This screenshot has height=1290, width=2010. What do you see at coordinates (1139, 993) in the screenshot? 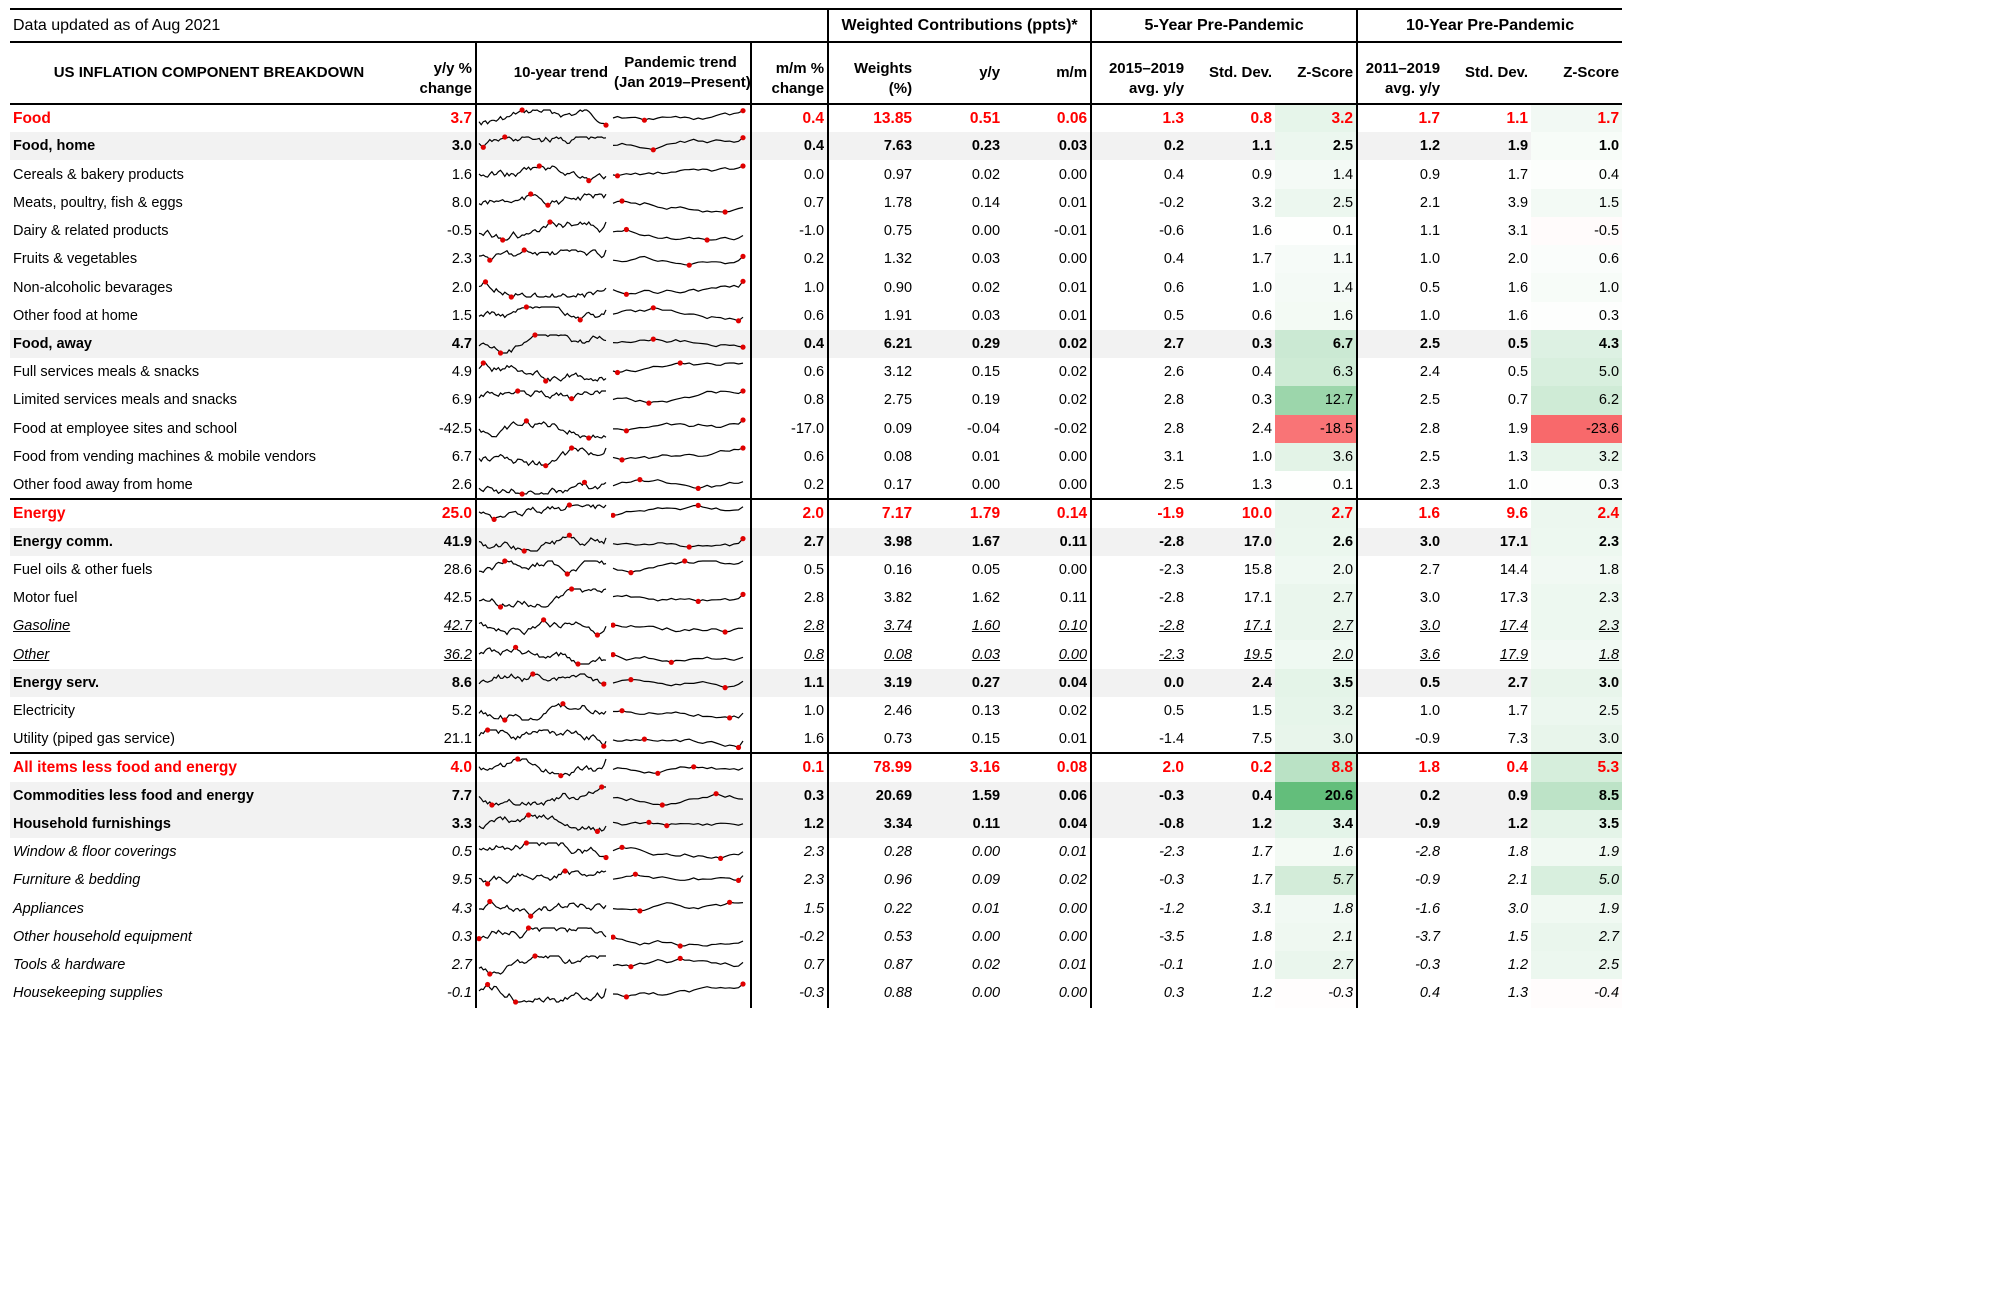
I see `cell-a5: 0.3` at bounding box center [1139, 993].